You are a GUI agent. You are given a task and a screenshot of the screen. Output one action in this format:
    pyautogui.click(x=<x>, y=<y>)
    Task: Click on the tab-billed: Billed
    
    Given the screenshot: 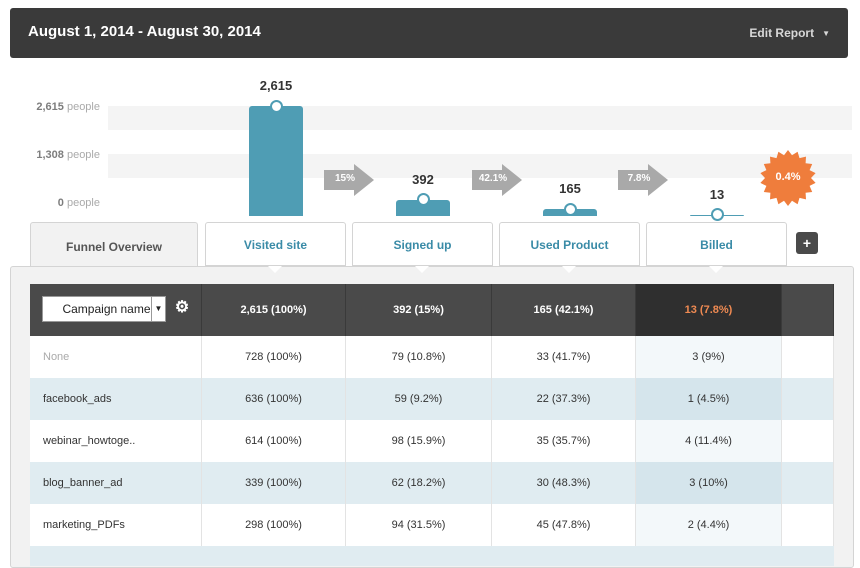 What is the action you would take?
    pyautogui.click(x=716, y=244)
    